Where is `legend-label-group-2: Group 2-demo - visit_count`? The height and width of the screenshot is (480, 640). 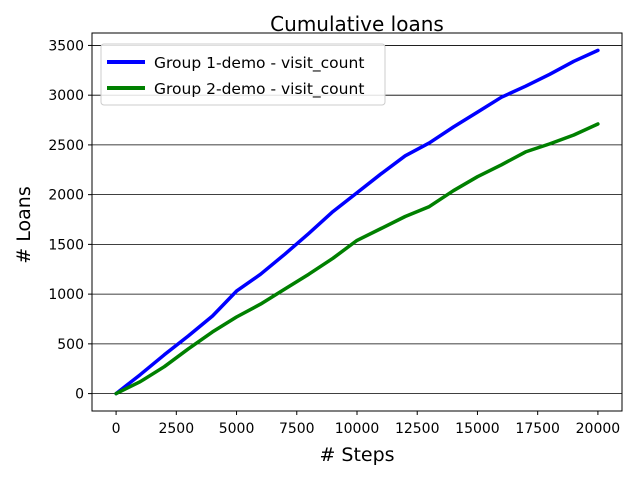
legend-label-group-2: Group 2-demo - visit_count is located at coordinates (259, 89).